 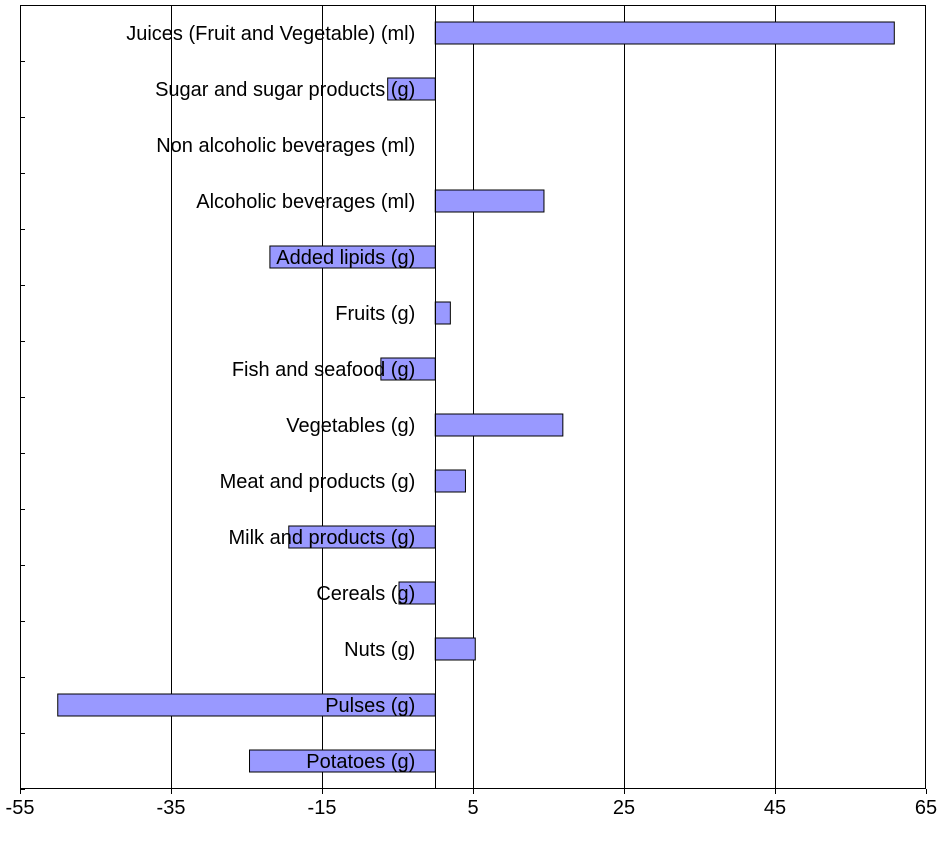 I want to click on category-label: Meat and products (g), so click(x=318, y=482).